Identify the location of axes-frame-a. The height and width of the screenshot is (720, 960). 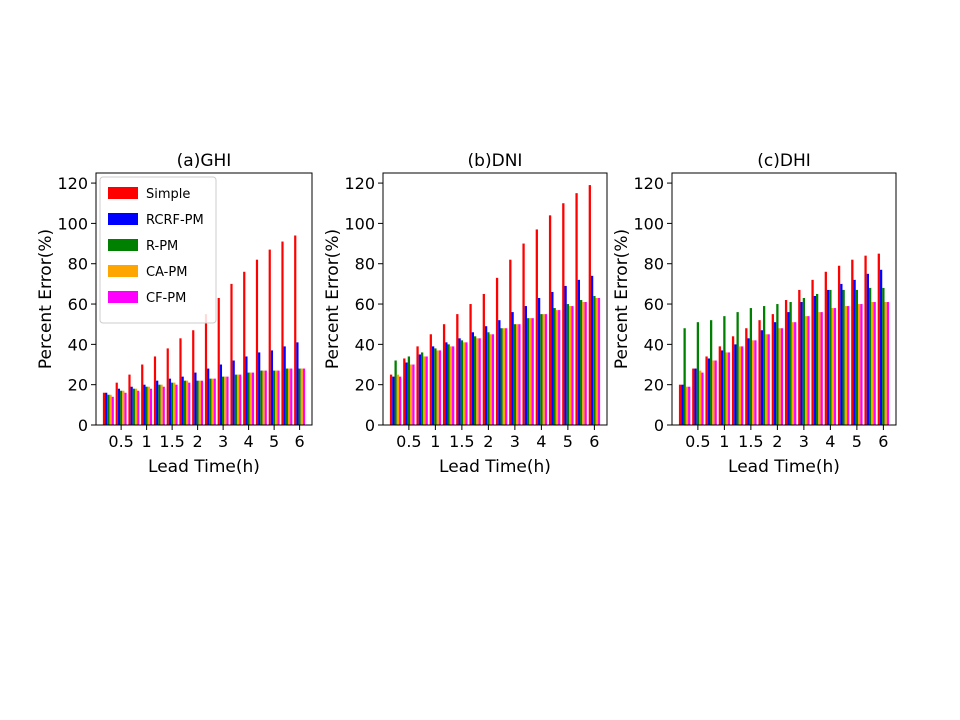
(204, 299).